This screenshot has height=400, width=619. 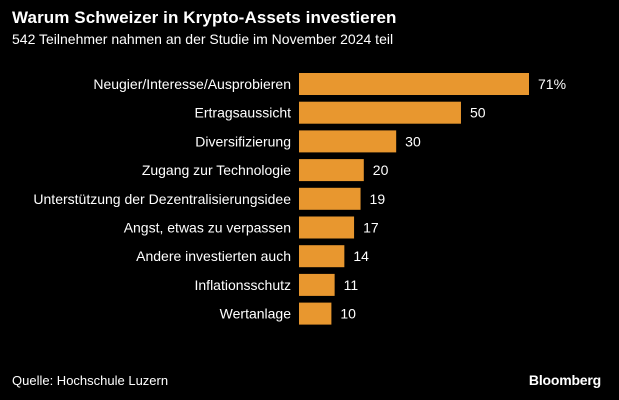 I want to click on category-label: Neugier/Interesse/Ausprobieren, so click(x=192, y=84).